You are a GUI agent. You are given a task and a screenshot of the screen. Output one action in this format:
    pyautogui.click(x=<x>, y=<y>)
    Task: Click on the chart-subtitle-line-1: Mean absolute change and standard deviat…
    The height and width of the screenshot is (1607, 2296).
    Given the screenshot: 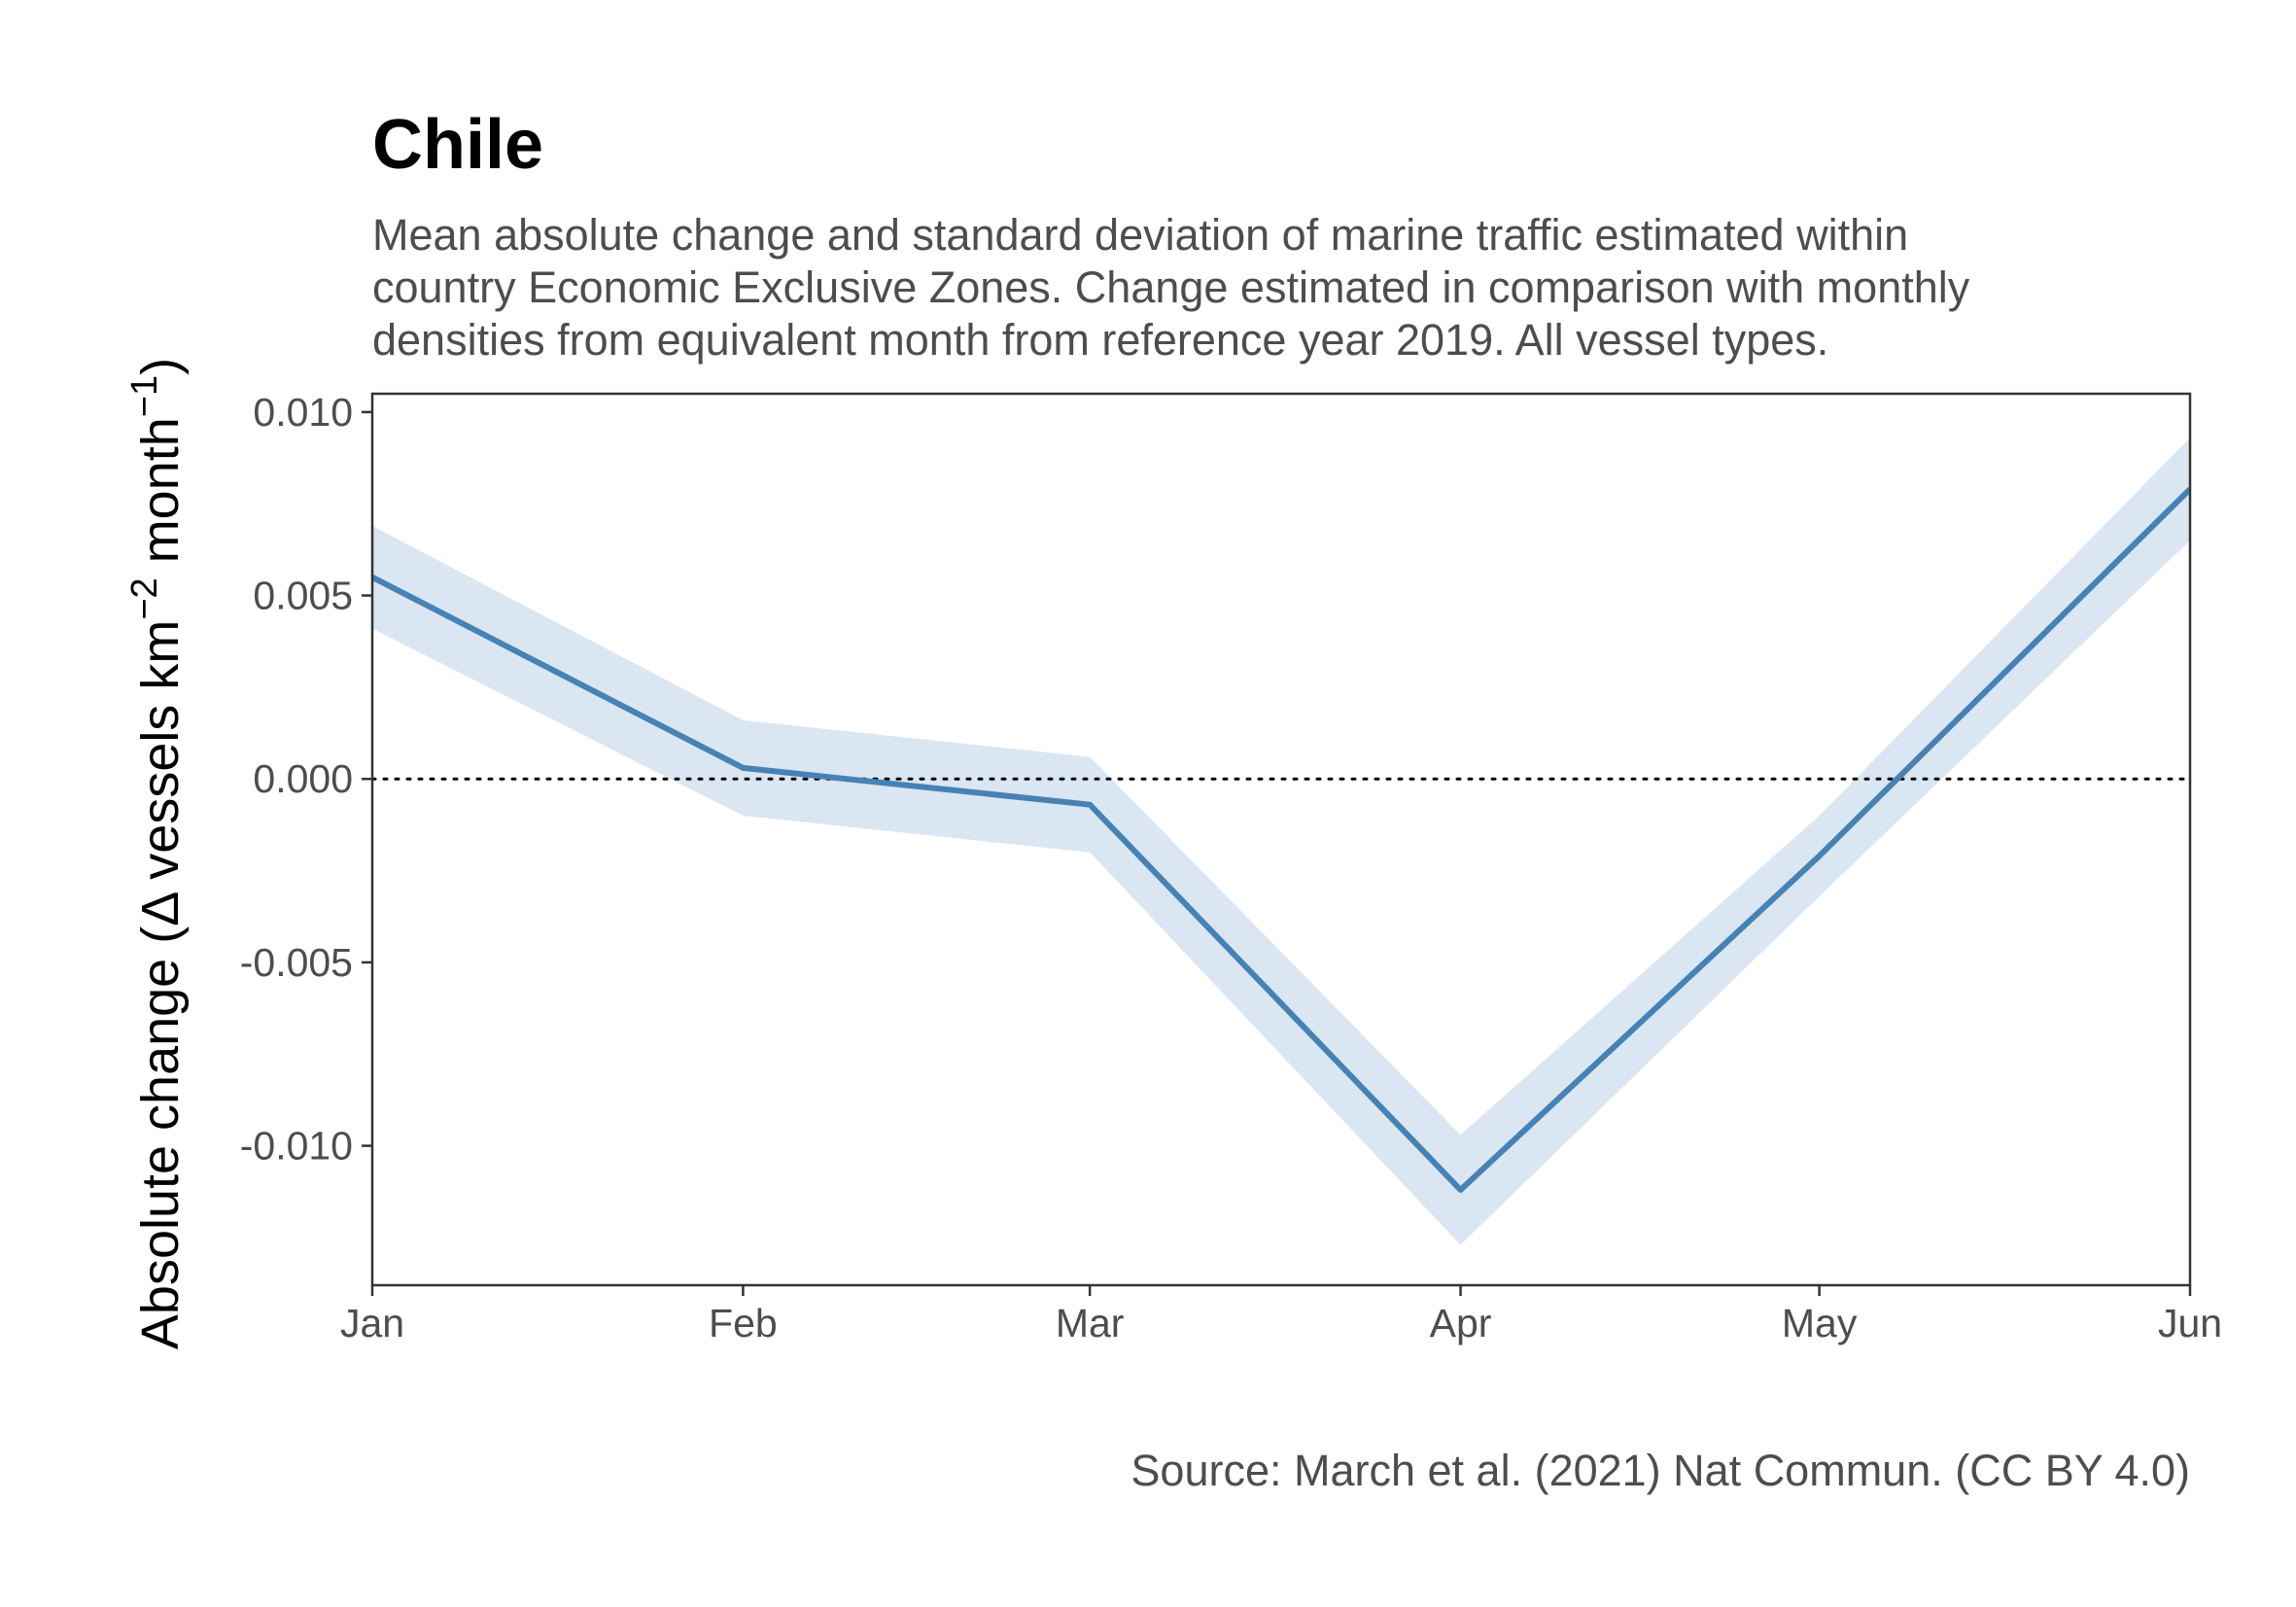 What is the action you would take?
    pyautogui.click(x=1140, y=235)
    